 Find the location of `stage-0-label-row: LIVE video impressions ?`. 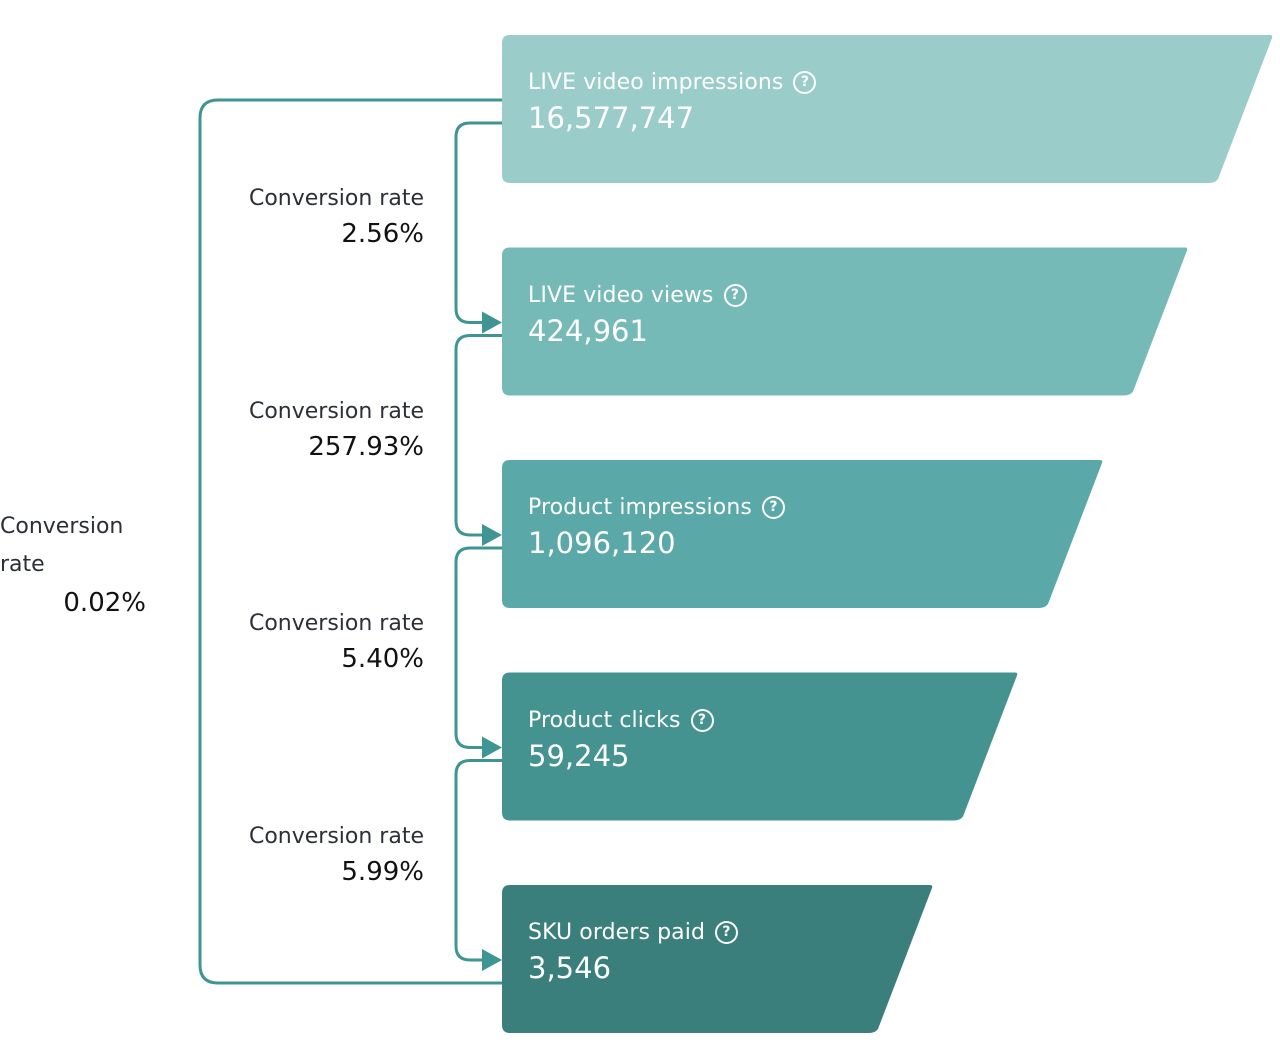

stage-0-label-row: LIVE video impressions ? is located at coordinates (672, 82).